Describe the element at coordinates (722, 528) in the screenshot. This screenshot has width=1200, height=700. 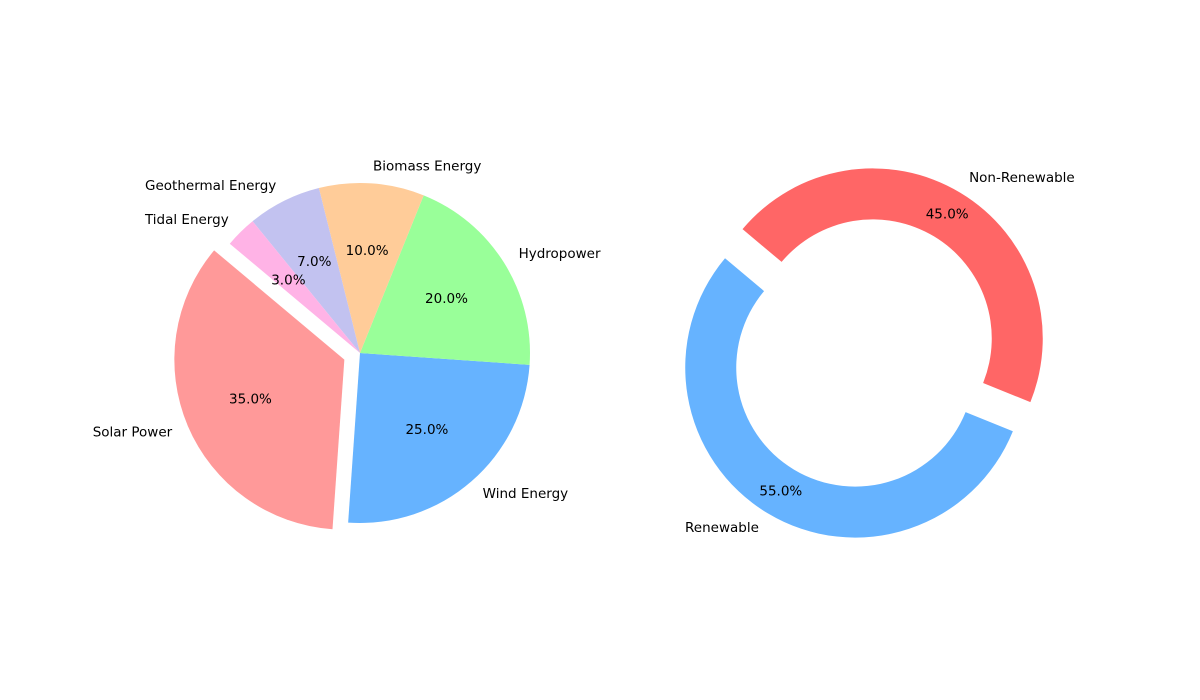
I see `slice-label-renewable: Renewable` at that location.